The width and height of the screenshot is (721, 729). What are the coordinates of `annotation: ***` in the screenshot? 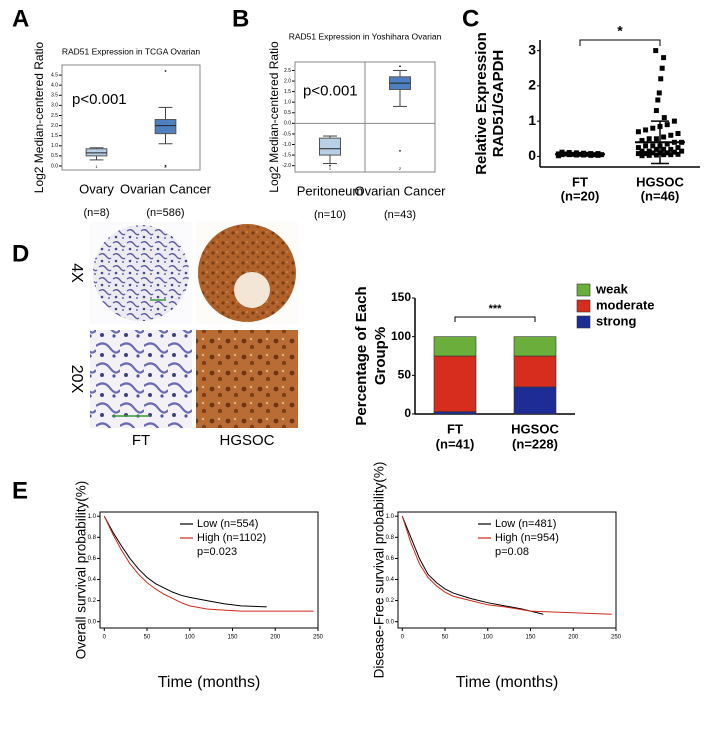 It's located at (496, 309).